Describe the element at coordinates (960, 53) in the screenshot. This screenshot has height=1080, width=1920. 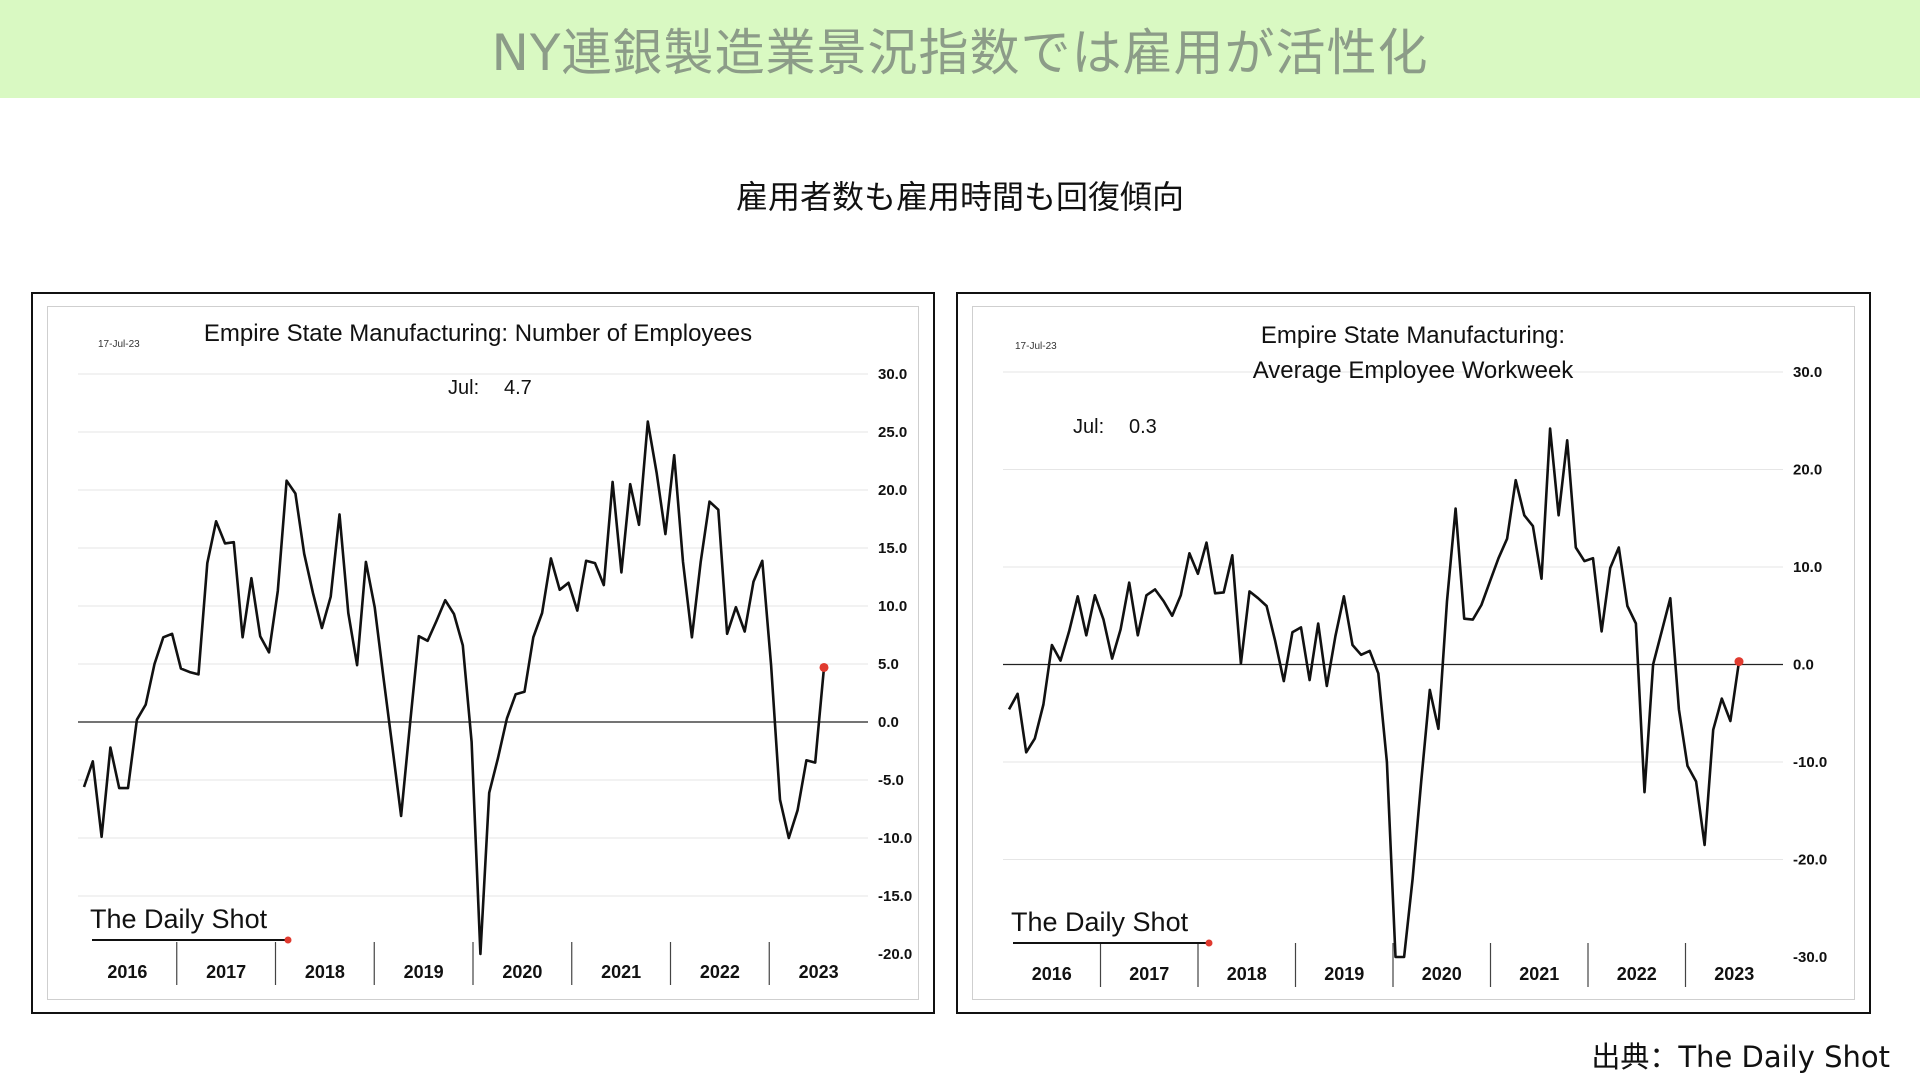
I see `page-title: NY連銀製造業景況指数では雇用が活性化` at that location.